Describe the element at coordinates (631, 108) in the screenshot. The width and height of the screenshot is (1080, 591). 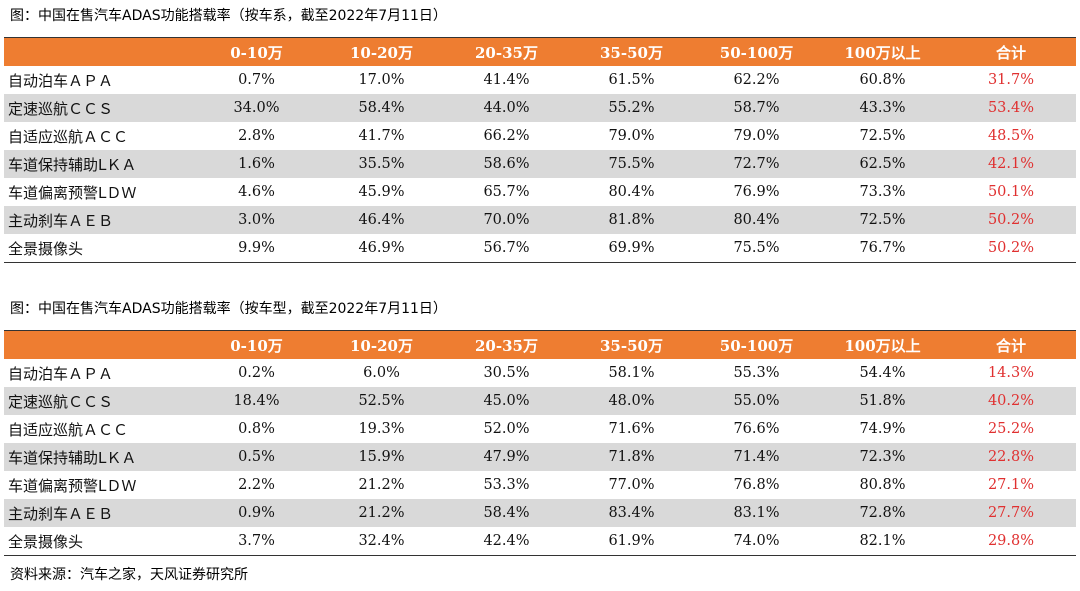
I see `value-cell: 55.2%` at that location.